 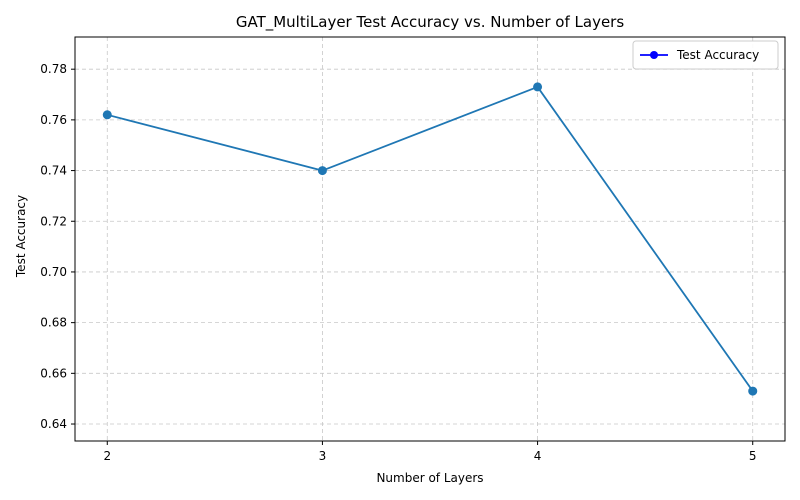 What do you see at coordinates (753, 456) in the screenshot?
I see `x-tick-label: 5` at bounding box center [753, 456].